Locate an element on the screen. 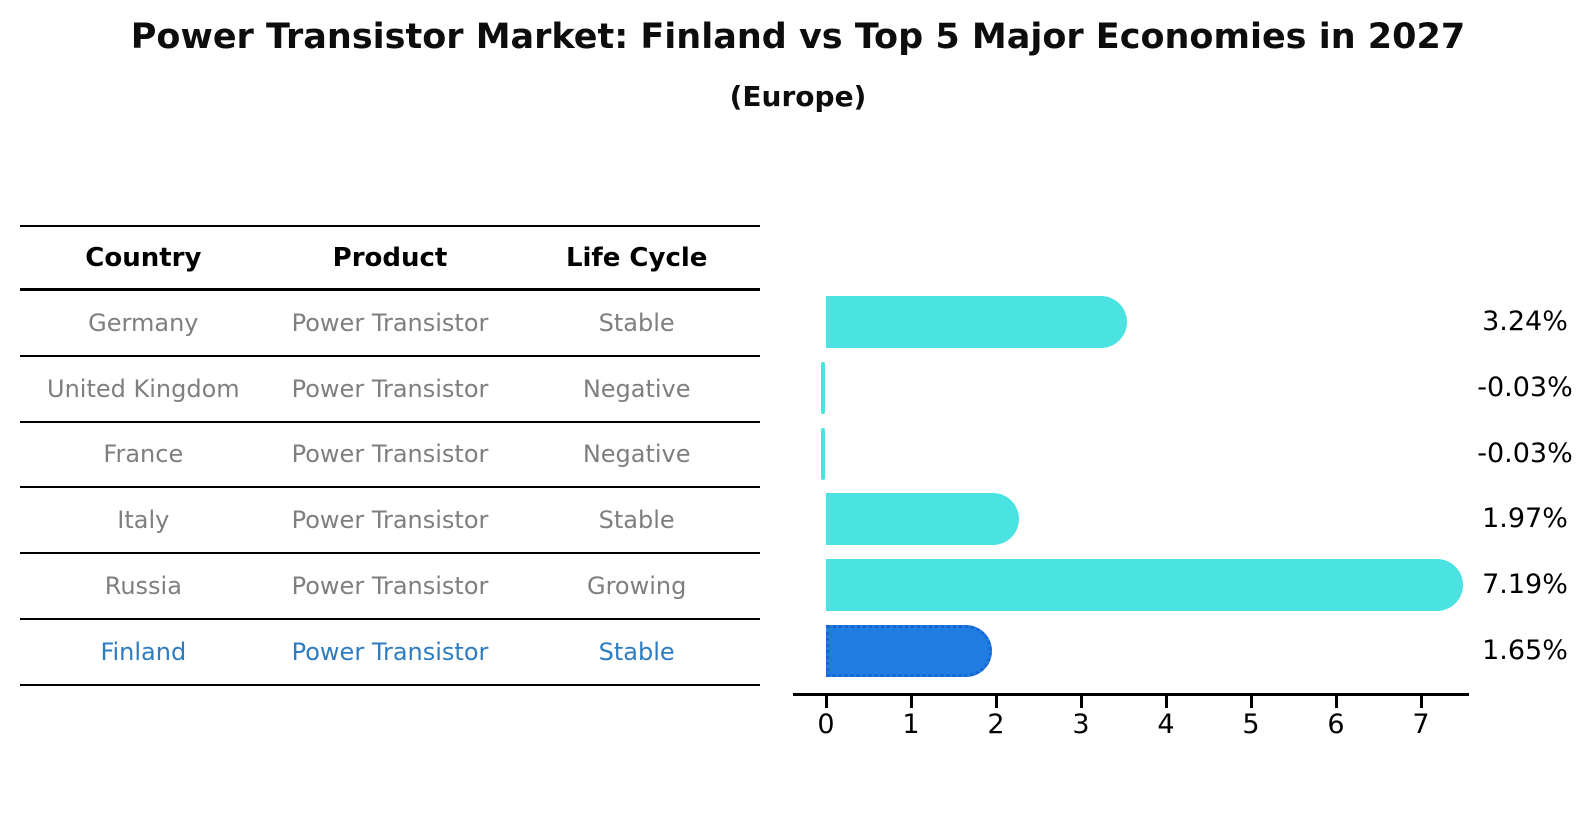 Image resolution: width=1596 pixels, height=823 pixels. x-tick-label-2: 2 is located at coordinates (996, 724).